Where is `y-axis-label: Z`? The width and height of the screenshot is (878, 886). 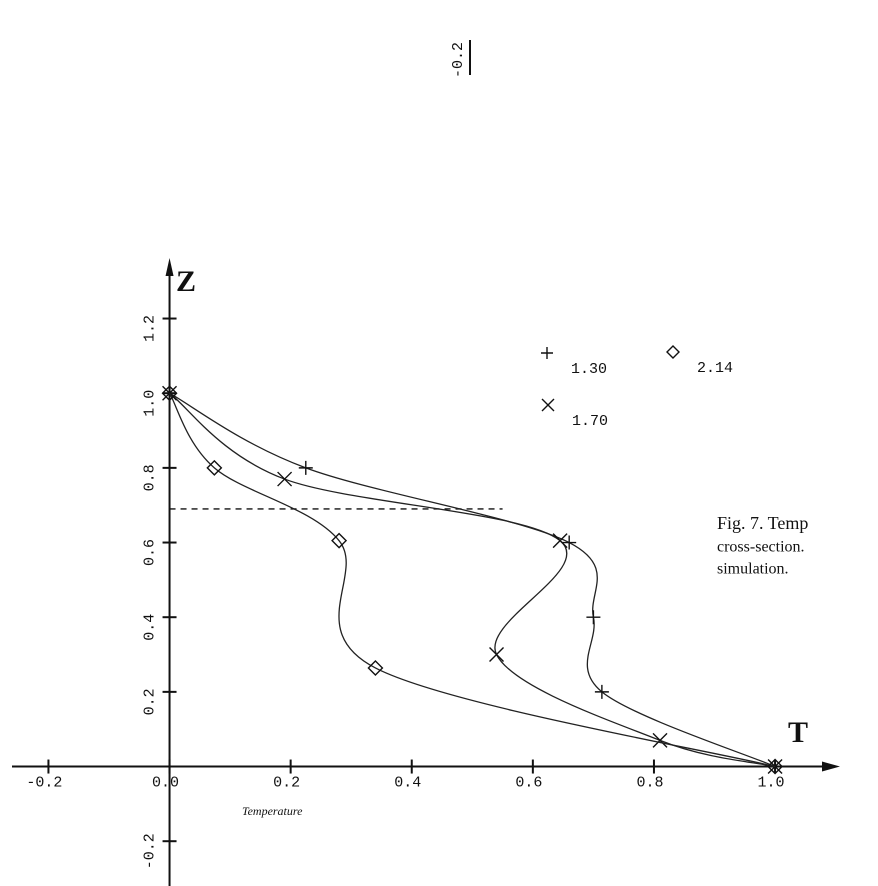 y-axis-label: Z is located at coordinates (186, 281).